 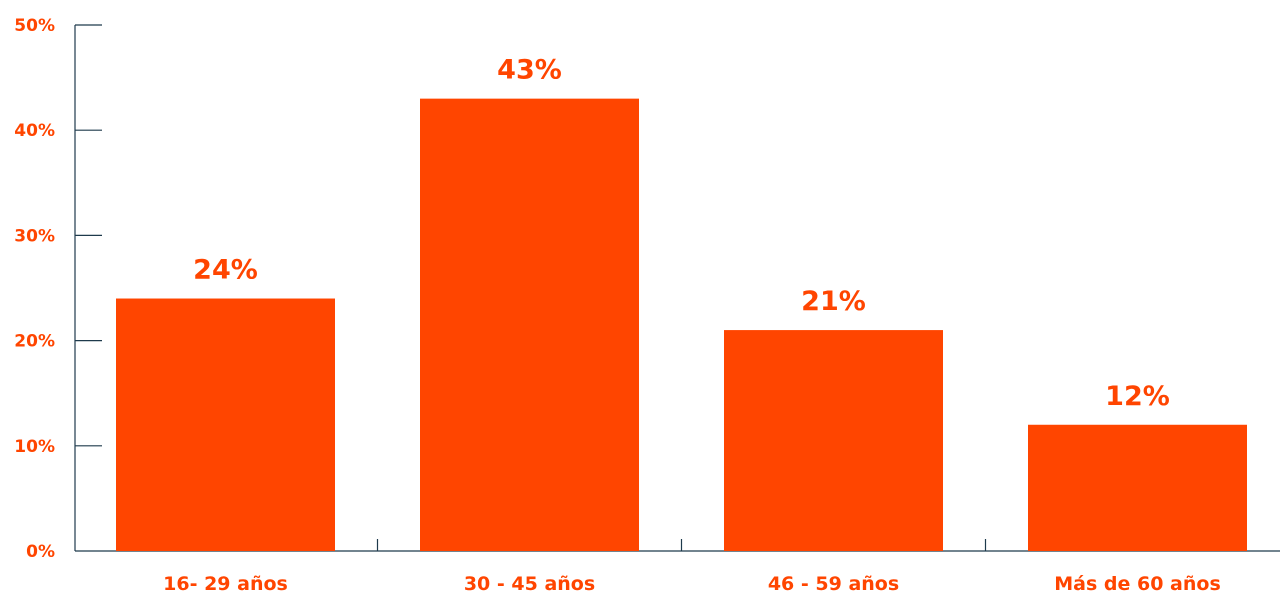 I want to click on x-tick-label: 46 - 59 años, so click(x=833, y=584).